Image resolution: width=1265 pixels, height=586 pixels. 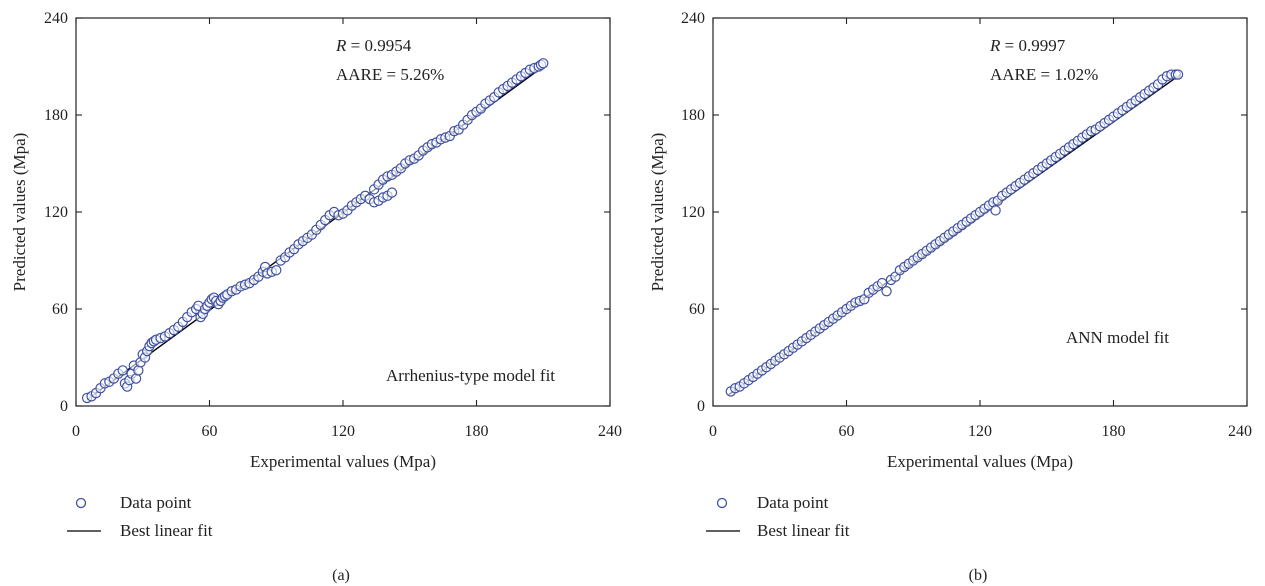 What do you see at coordinates (978, 575) in the screenshot?
I see `panel-label: (b)` at bounding box center [978, 575].